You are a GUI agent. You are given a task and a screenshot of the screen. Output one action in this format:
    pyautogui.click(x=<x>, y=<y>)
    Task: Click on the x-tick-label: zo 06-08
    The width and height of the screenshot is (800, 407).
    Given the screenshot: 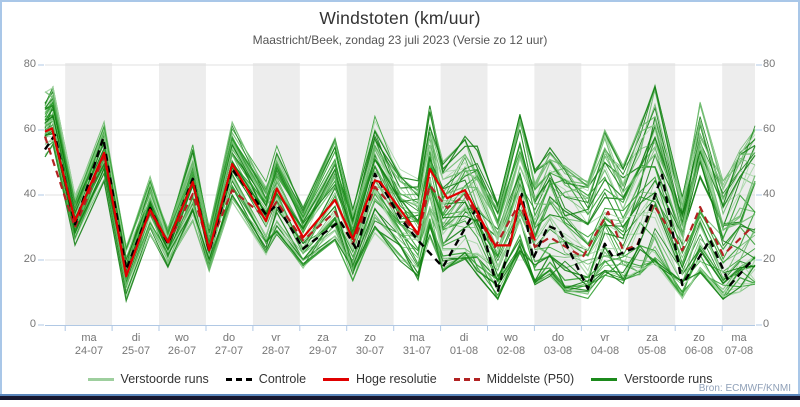 What is the action you would take?
    pyautogui.click(x=699, y=345)
    